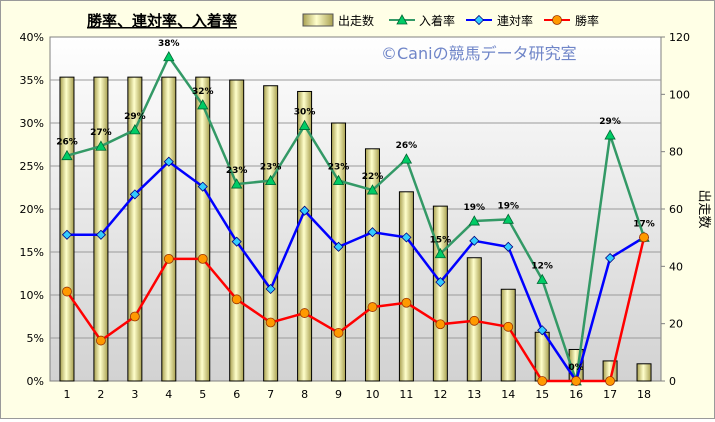 This screenshot has height=422, width=715. Describe the element at coordinates (203, 92) in the screenshot. I see `data-label: 32%` at that location.